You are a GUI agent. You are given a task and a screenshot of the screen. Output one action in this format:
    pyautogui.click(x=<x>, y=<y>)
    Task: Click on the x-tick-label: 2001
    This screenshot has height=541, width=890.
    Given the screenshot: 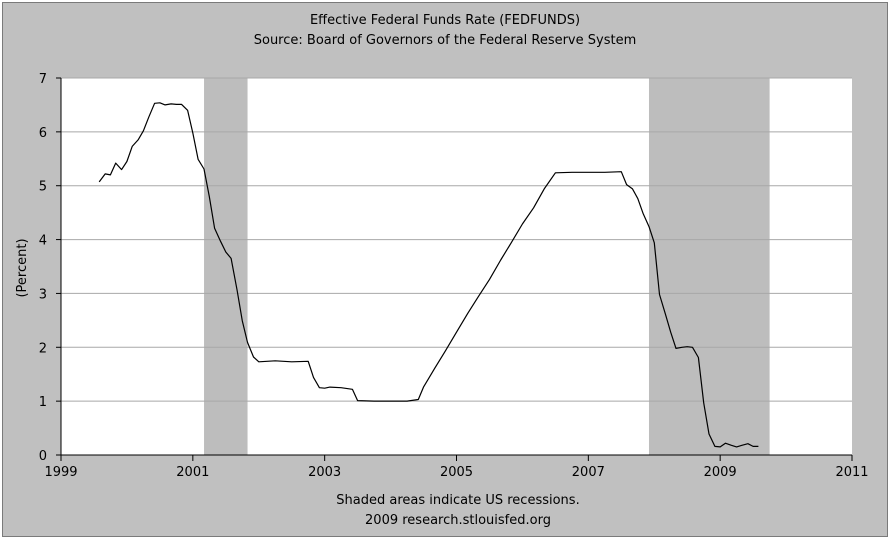 What is the action you would take?
    pyautogui.click(x=192, y=472)
    